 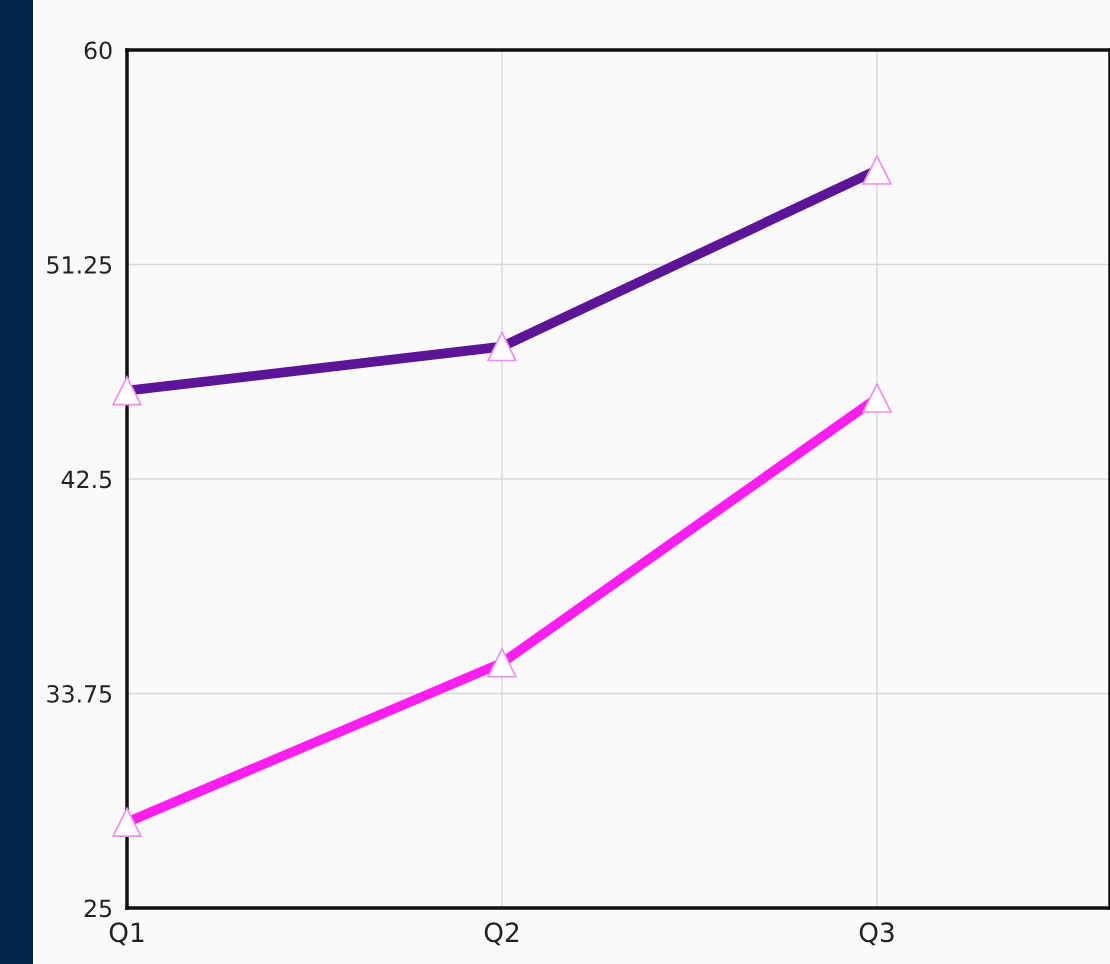 I want to click on y-tick-label: 42.5, so click(x=86, y=479).